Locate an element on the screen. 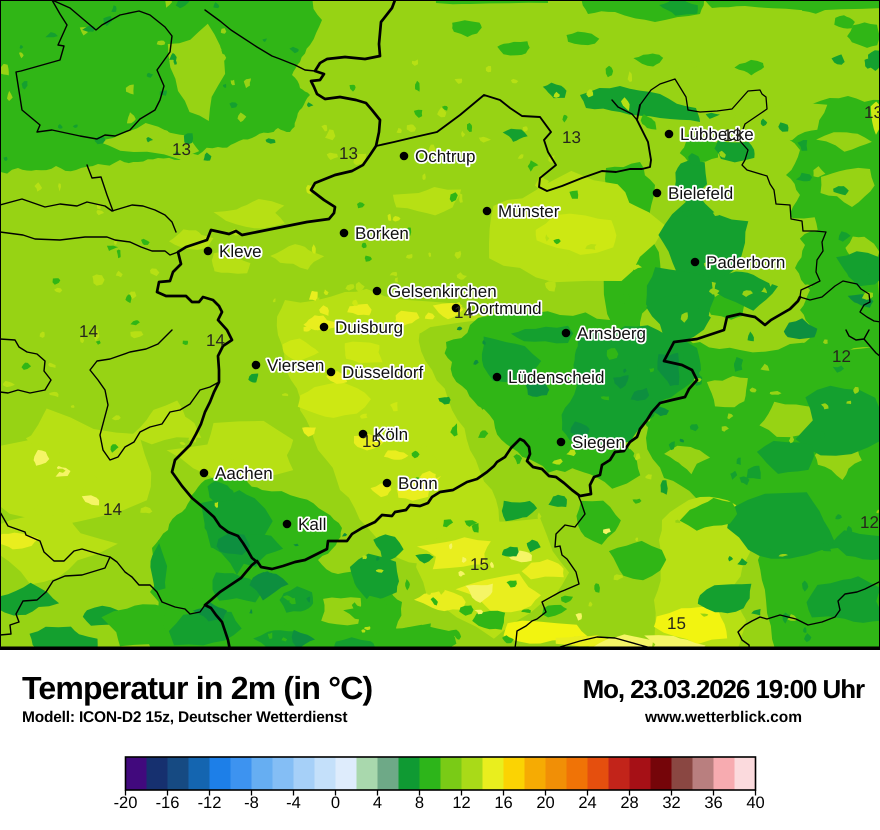  svg-text: 36 is located at coordinates (713, 803).